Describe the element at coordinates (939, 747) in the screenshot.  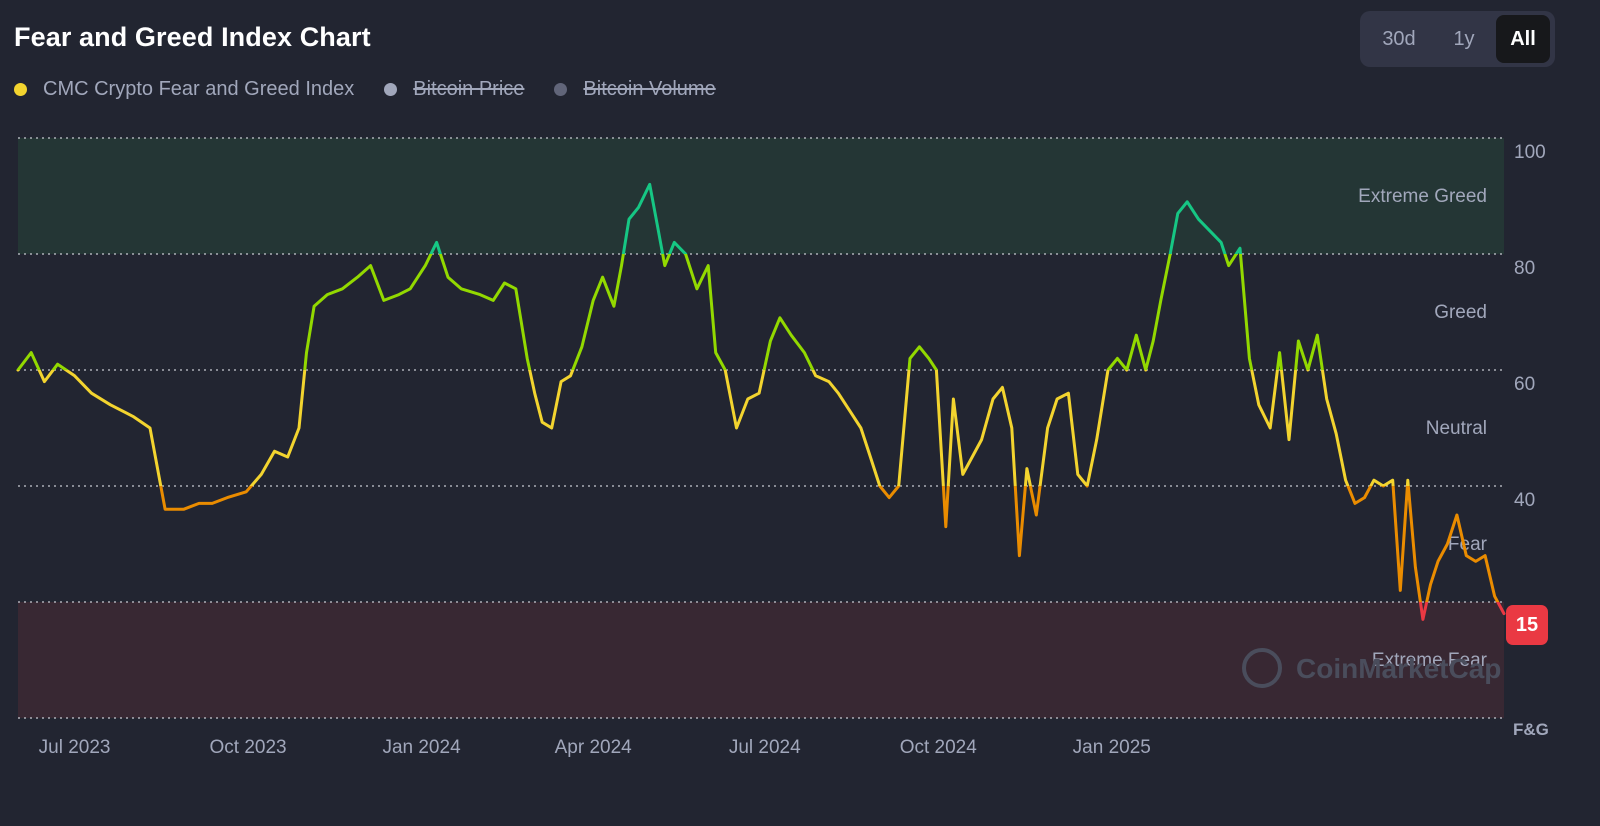
I see `x-tick-label: Oct 2024` at that location.